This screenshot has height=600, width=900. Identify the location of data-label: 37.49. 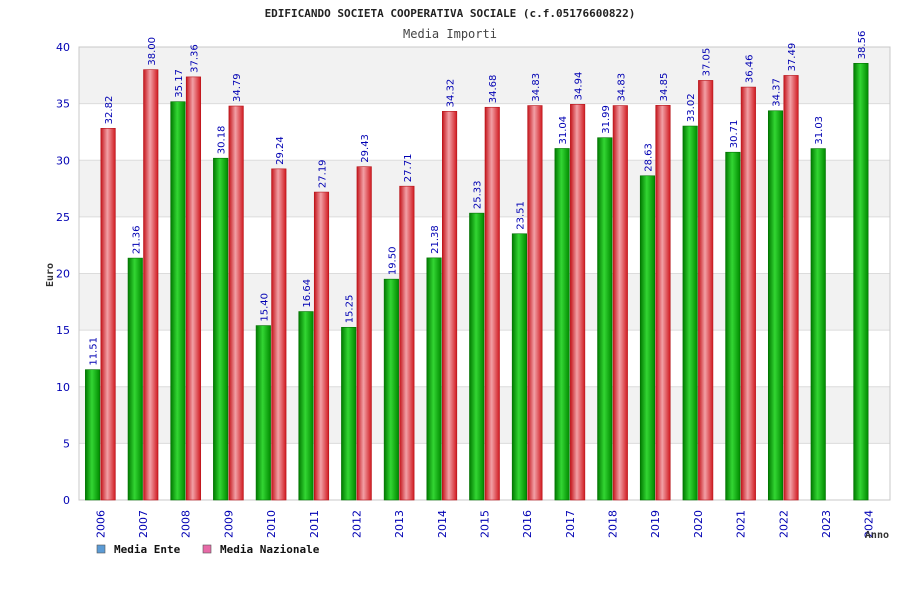
(792, 57).